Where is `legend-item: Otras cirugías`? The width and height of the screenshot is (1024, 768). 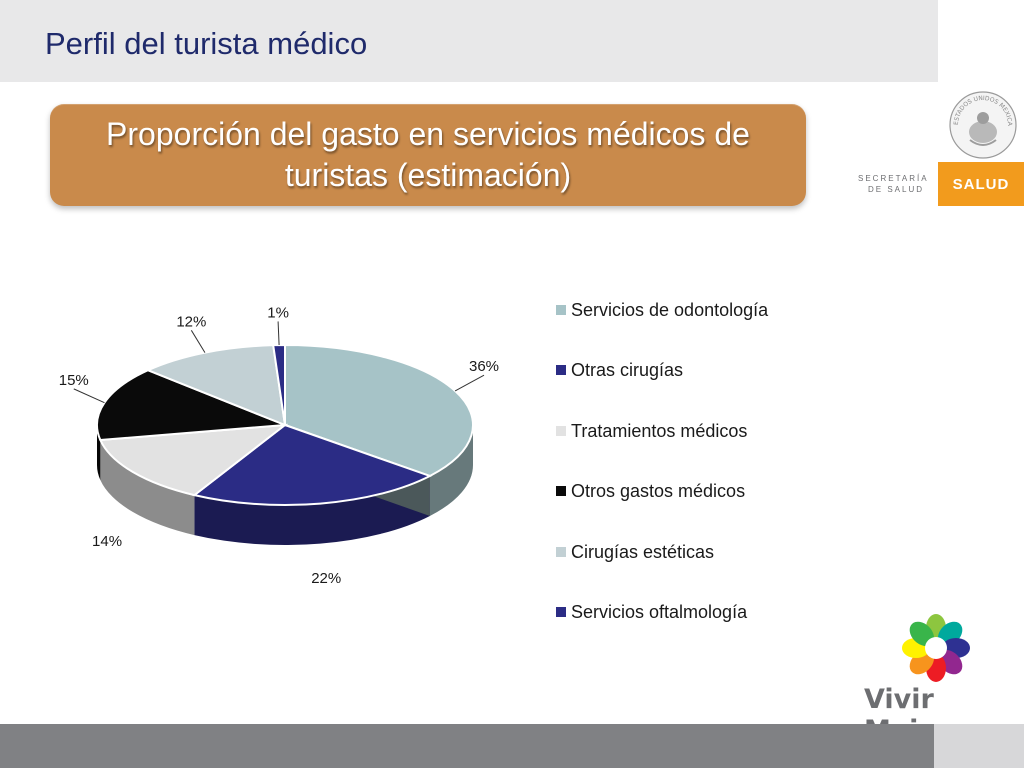 legend-item: Otras cirugías is located at coordinates (662, 390).